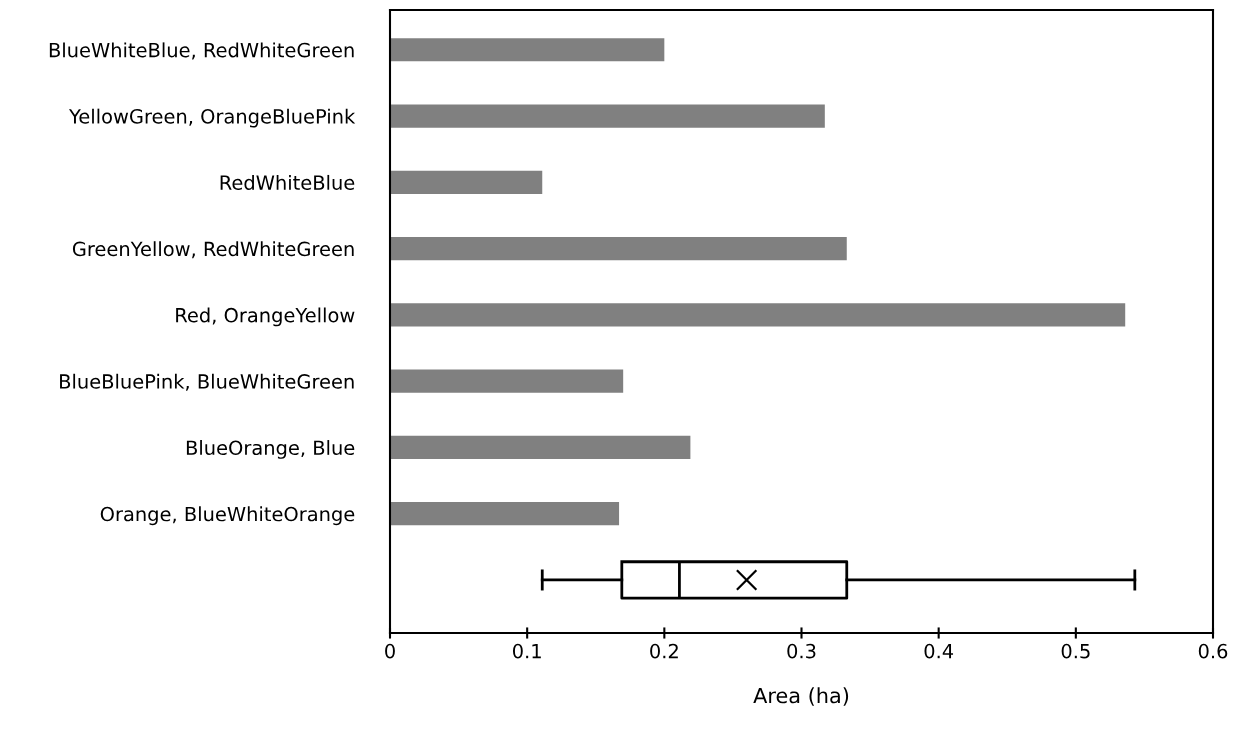  Describe the element at coordinates (207, 382) in the screenshot. I see `y-tick-label: BlueBluePink, BlueWhiteGreen` at that location.